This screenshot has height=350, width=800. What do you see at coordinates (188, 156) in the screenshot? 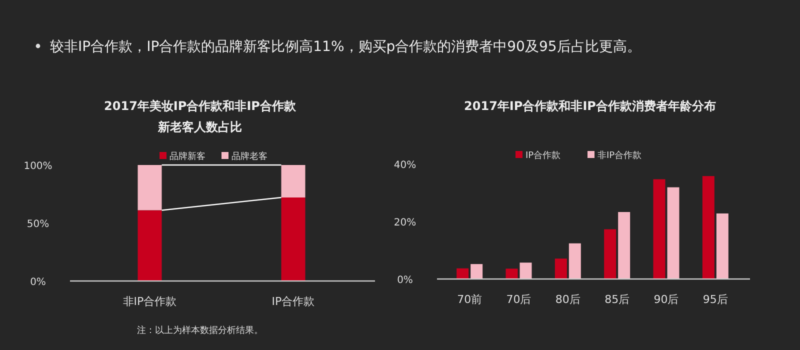
I see `legend-label: 品牌新客` at bounding box center [188, 156].